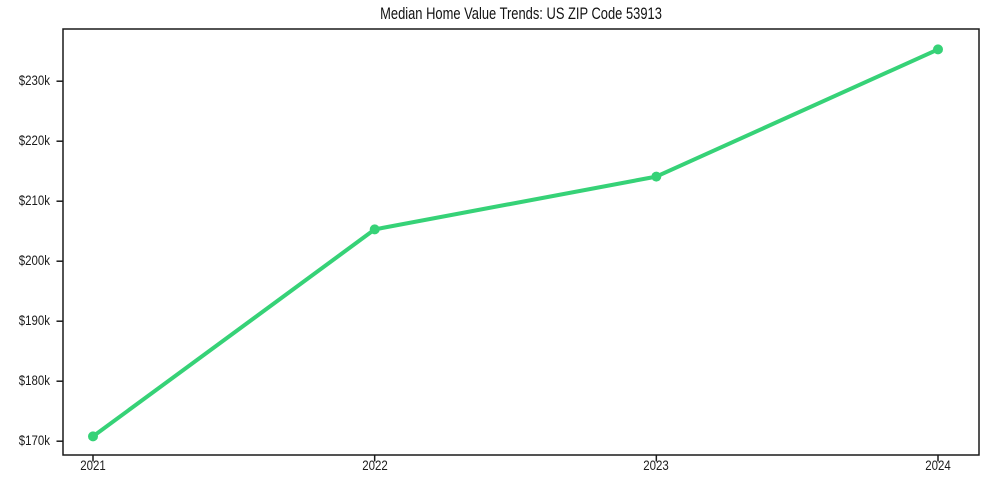  Describe the element at coordinates (938, 465) in the screenshot. I see `x-tick-label: 2024` at that location.